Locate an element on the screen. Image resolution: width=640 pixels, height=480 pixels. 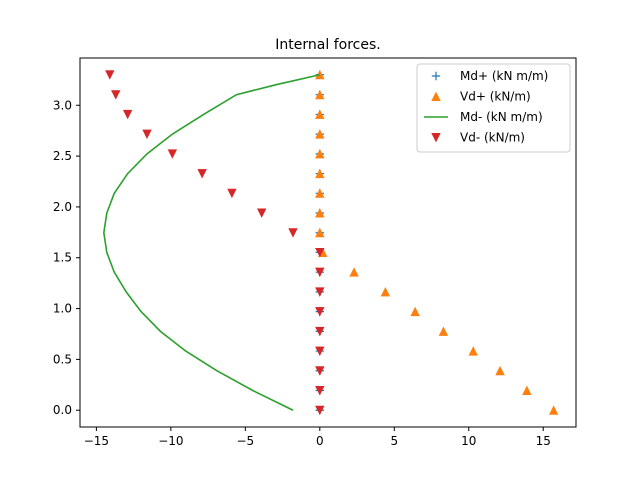
legend-label: Vd+ (kN/m) is located at coordinates (495, 97).